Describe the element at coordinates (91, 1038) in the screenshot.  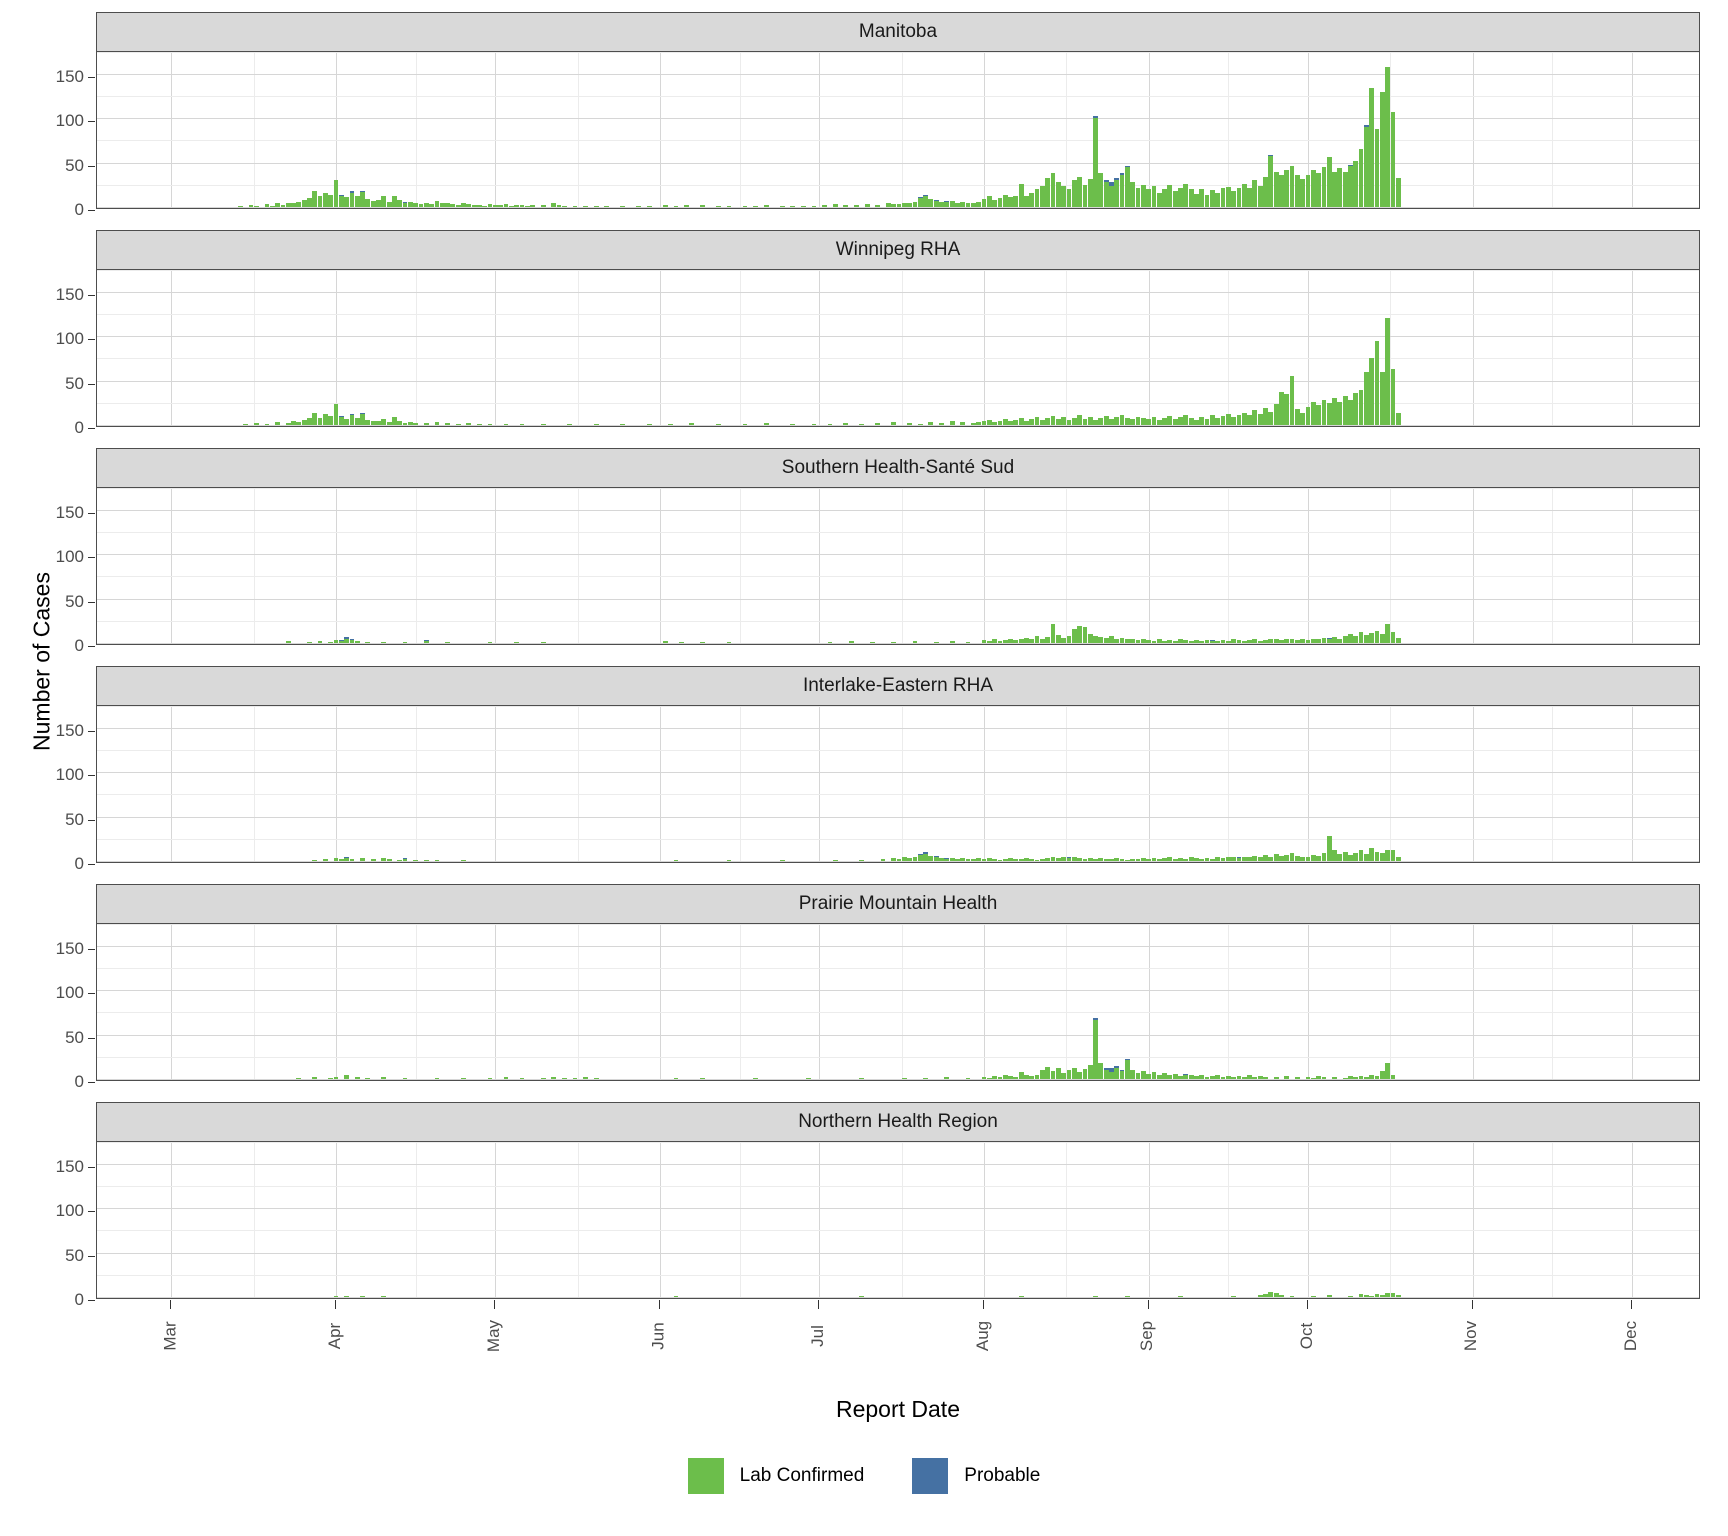
I see `y-tick-mark` at that location.